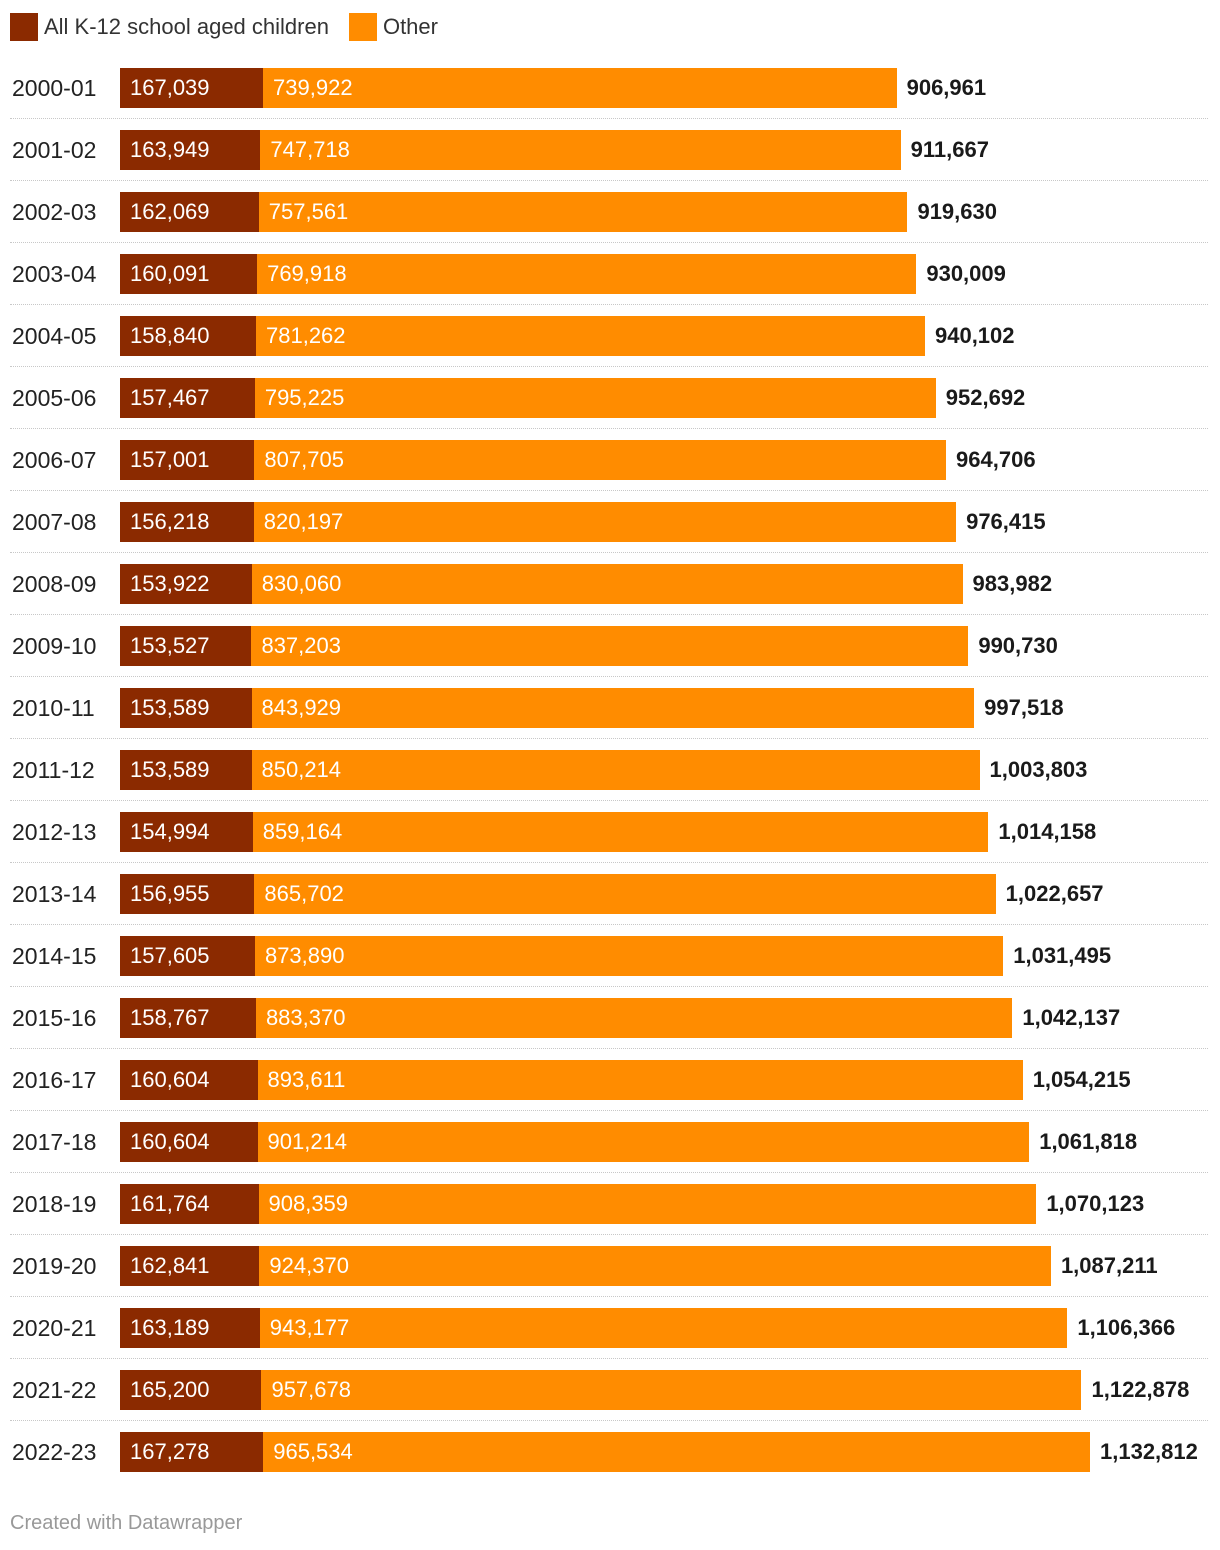 The height and width of the screenshot is (1550, 1220). I want to click on total-label: 1,014,158, so click(1047, 831).